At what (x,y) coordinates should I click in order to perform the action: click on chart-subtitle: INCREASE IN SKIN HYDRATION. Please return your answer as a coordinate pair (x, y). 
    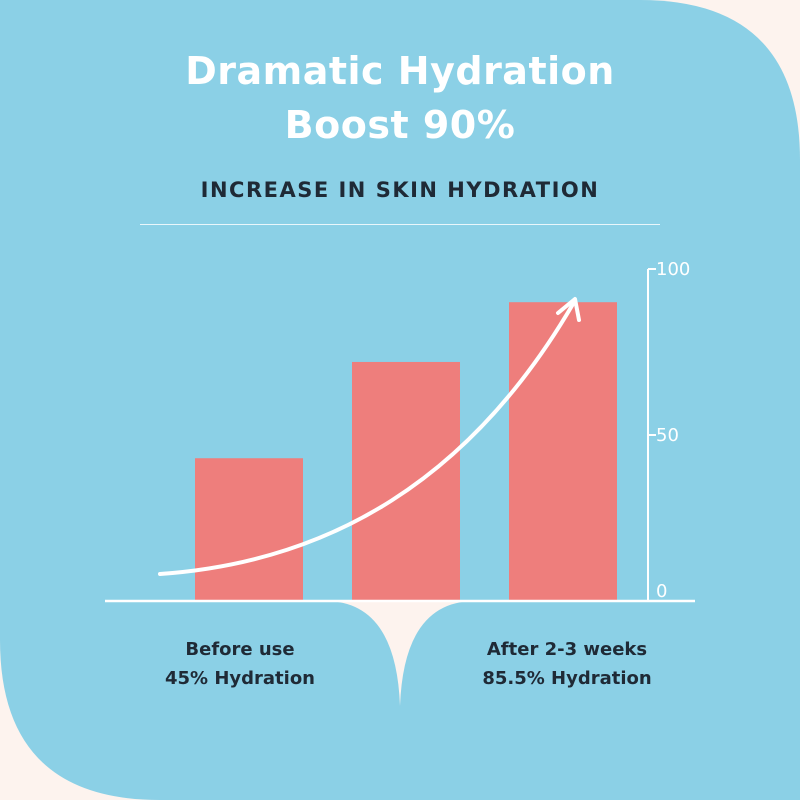
    Looking at the image, I should click on (400, 190).